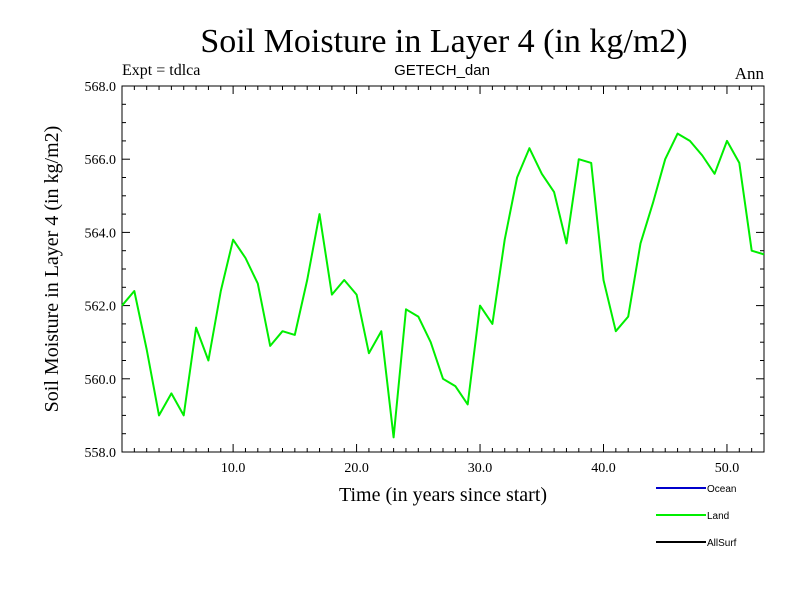 The image size is (800, 600). What do you see at coordinates (356, 468) in the screenshot?
I see `x-tick-label: 20.0` at bounding box center [356, 468].